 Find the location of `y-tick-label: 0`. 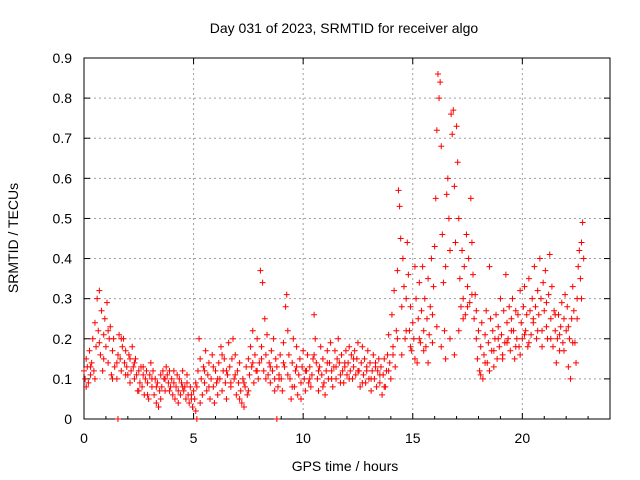

y-tick-label: 0 is located at coordinates (68, 419).